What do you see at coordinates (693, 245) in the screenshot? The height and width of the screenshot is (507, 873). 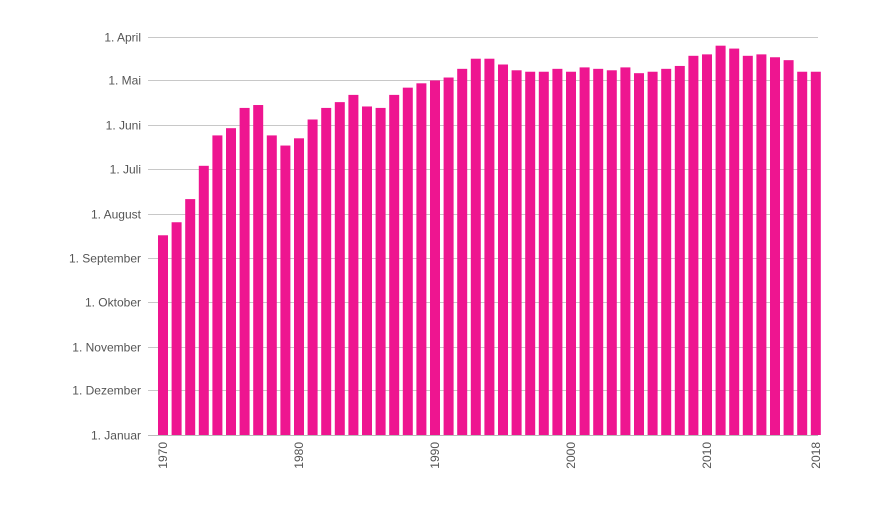 I see `bar-2009` at bounding box center [693, 245].